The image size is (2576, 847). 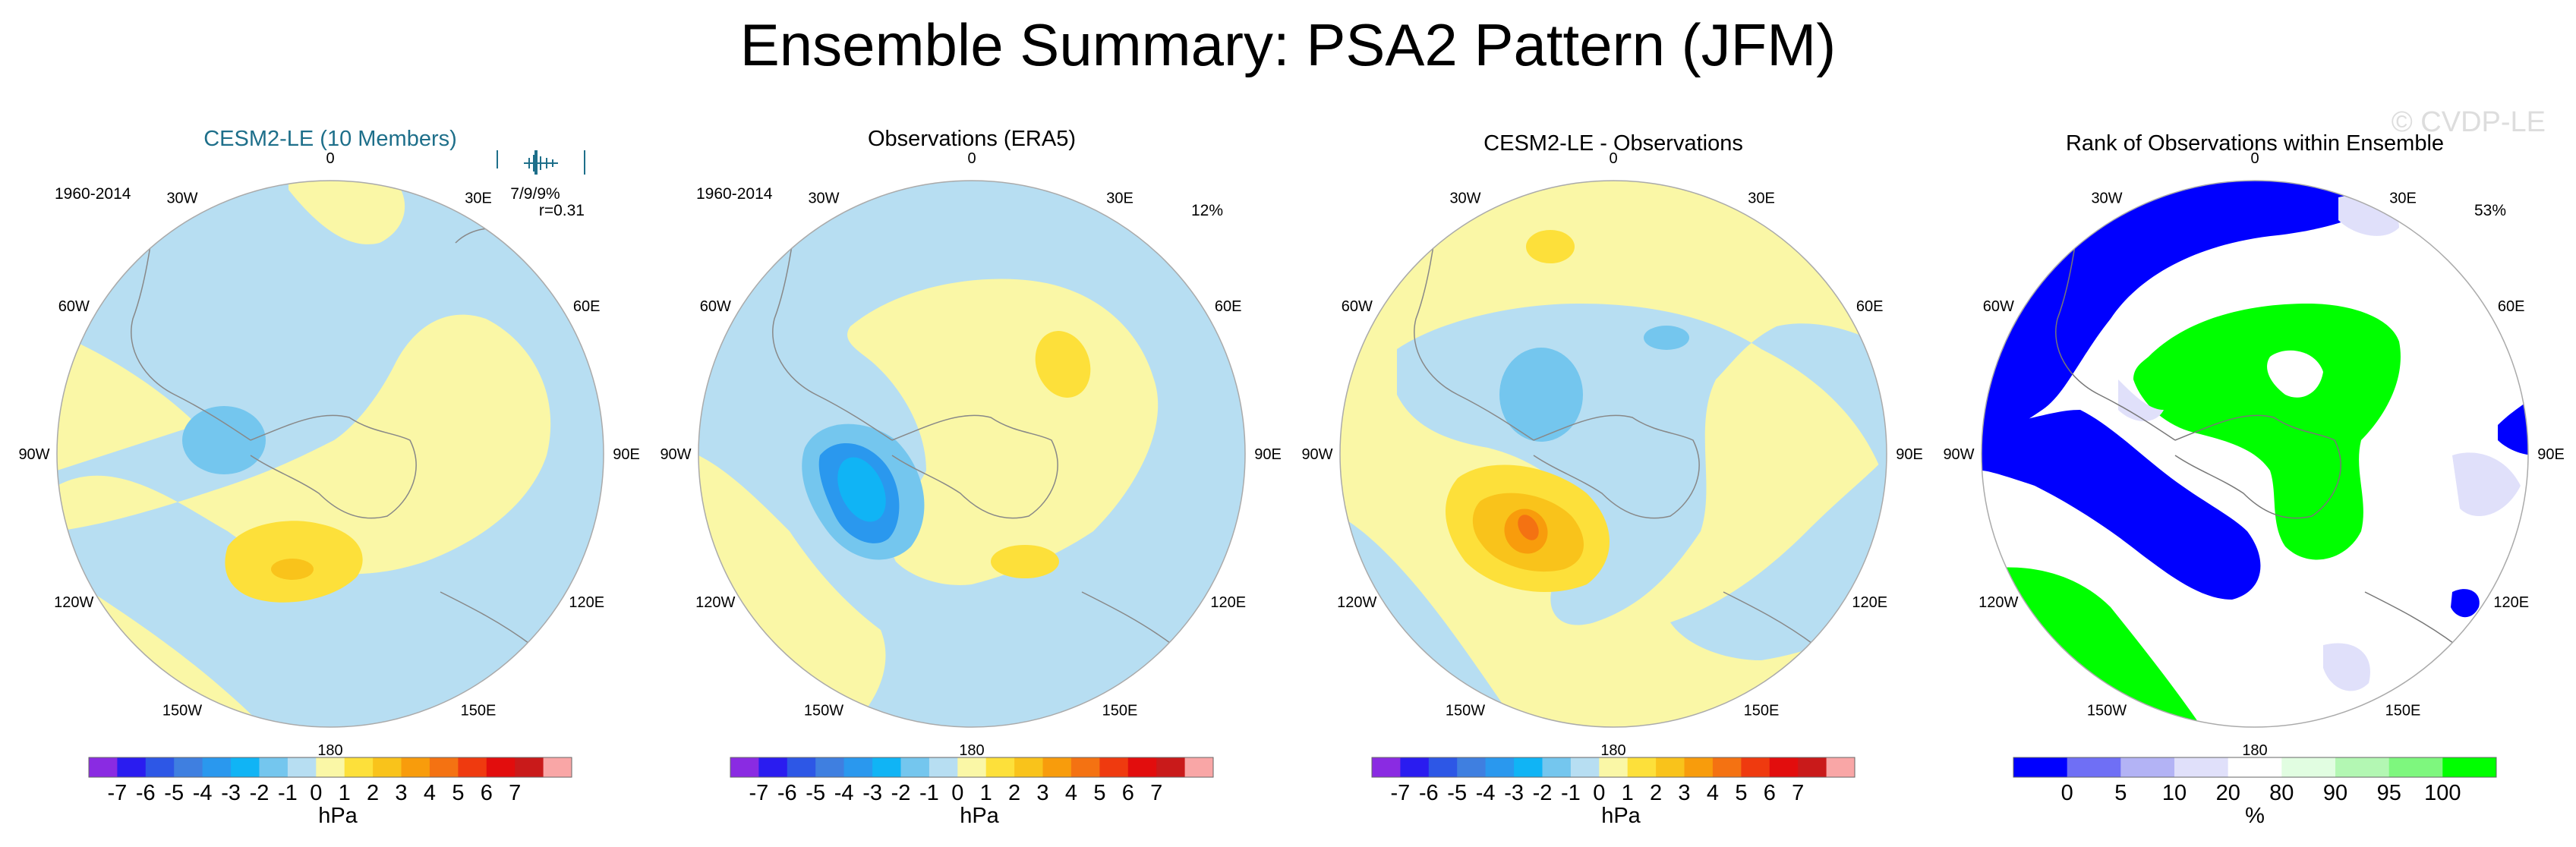 I want to click on colorbar-tick-label: 3, so click(x=1042, y=793).